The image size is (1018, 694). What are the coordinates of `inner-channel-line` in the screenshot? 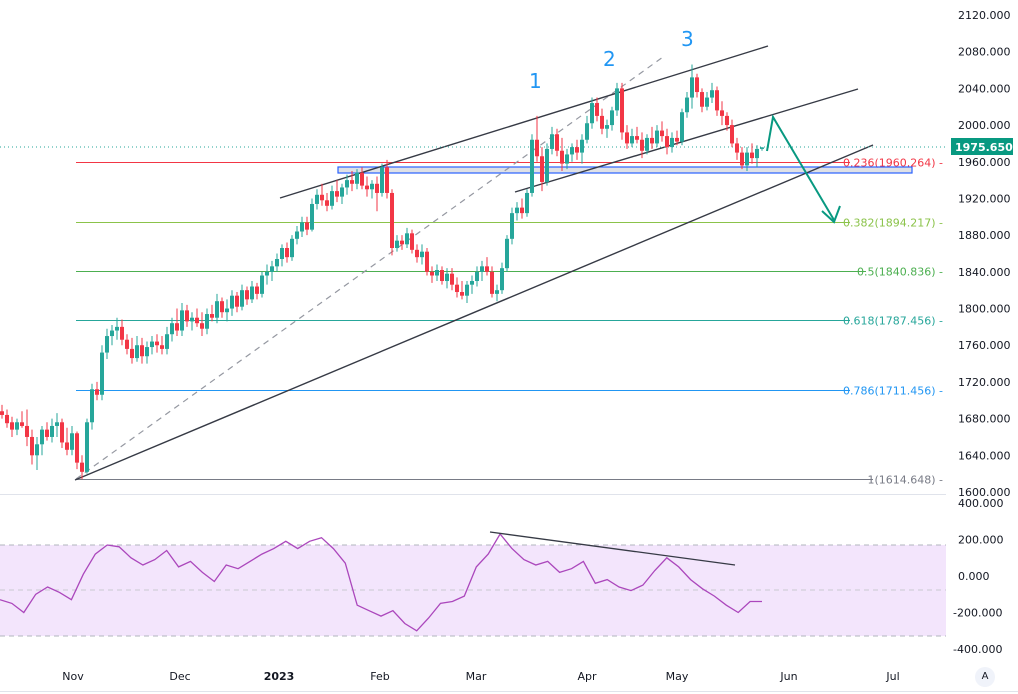 It's located at (686, 140).